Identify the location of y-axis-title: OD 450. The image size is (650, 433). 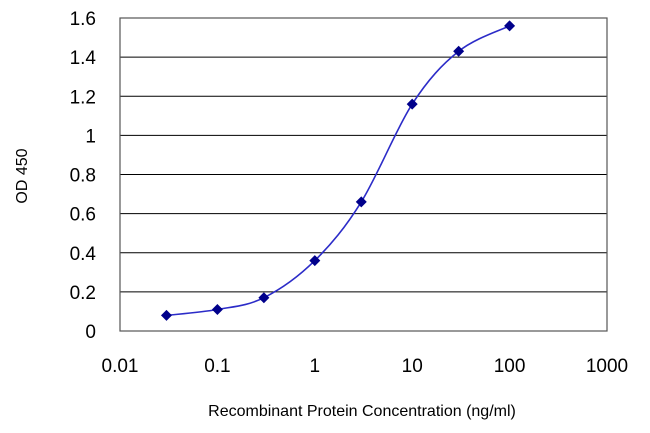
(22, 175).